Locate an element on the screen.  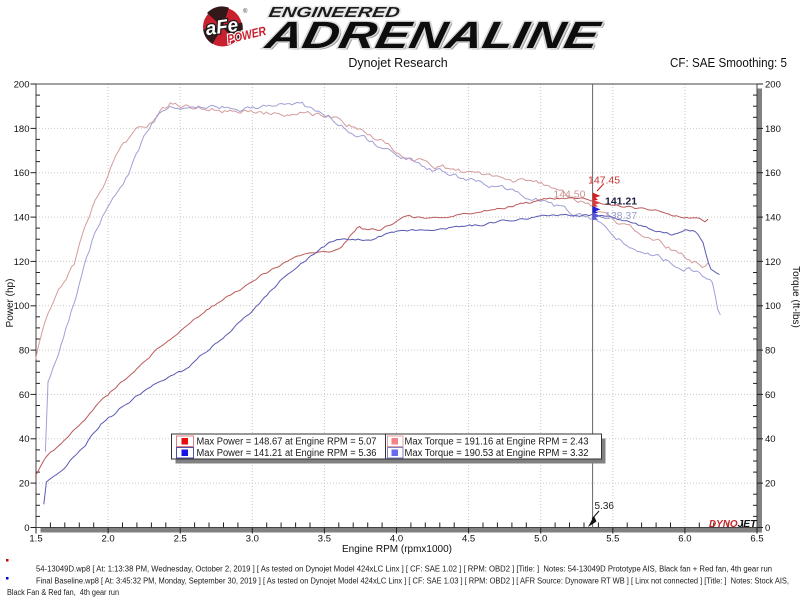
svg-text: 5.36 is located at coordinates (605, 506).